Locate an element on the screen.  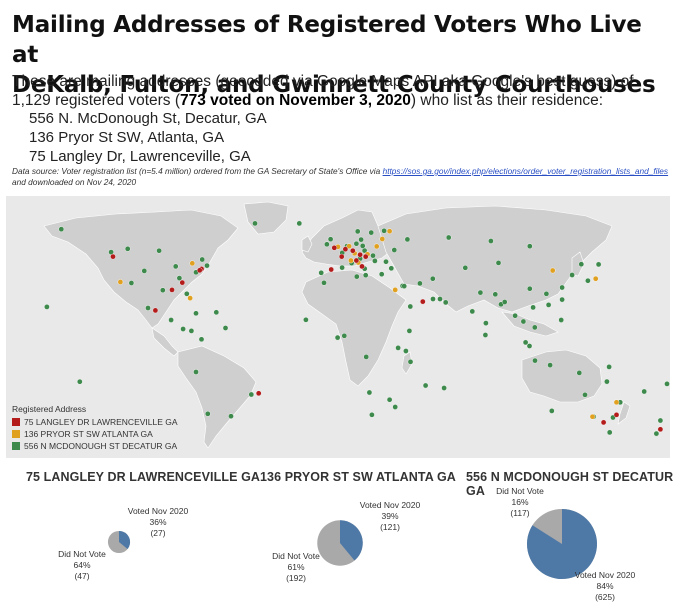
pie-label-notvoted-decatur: Did Not Vote 16% (117) is located at coordinates (520, 502).